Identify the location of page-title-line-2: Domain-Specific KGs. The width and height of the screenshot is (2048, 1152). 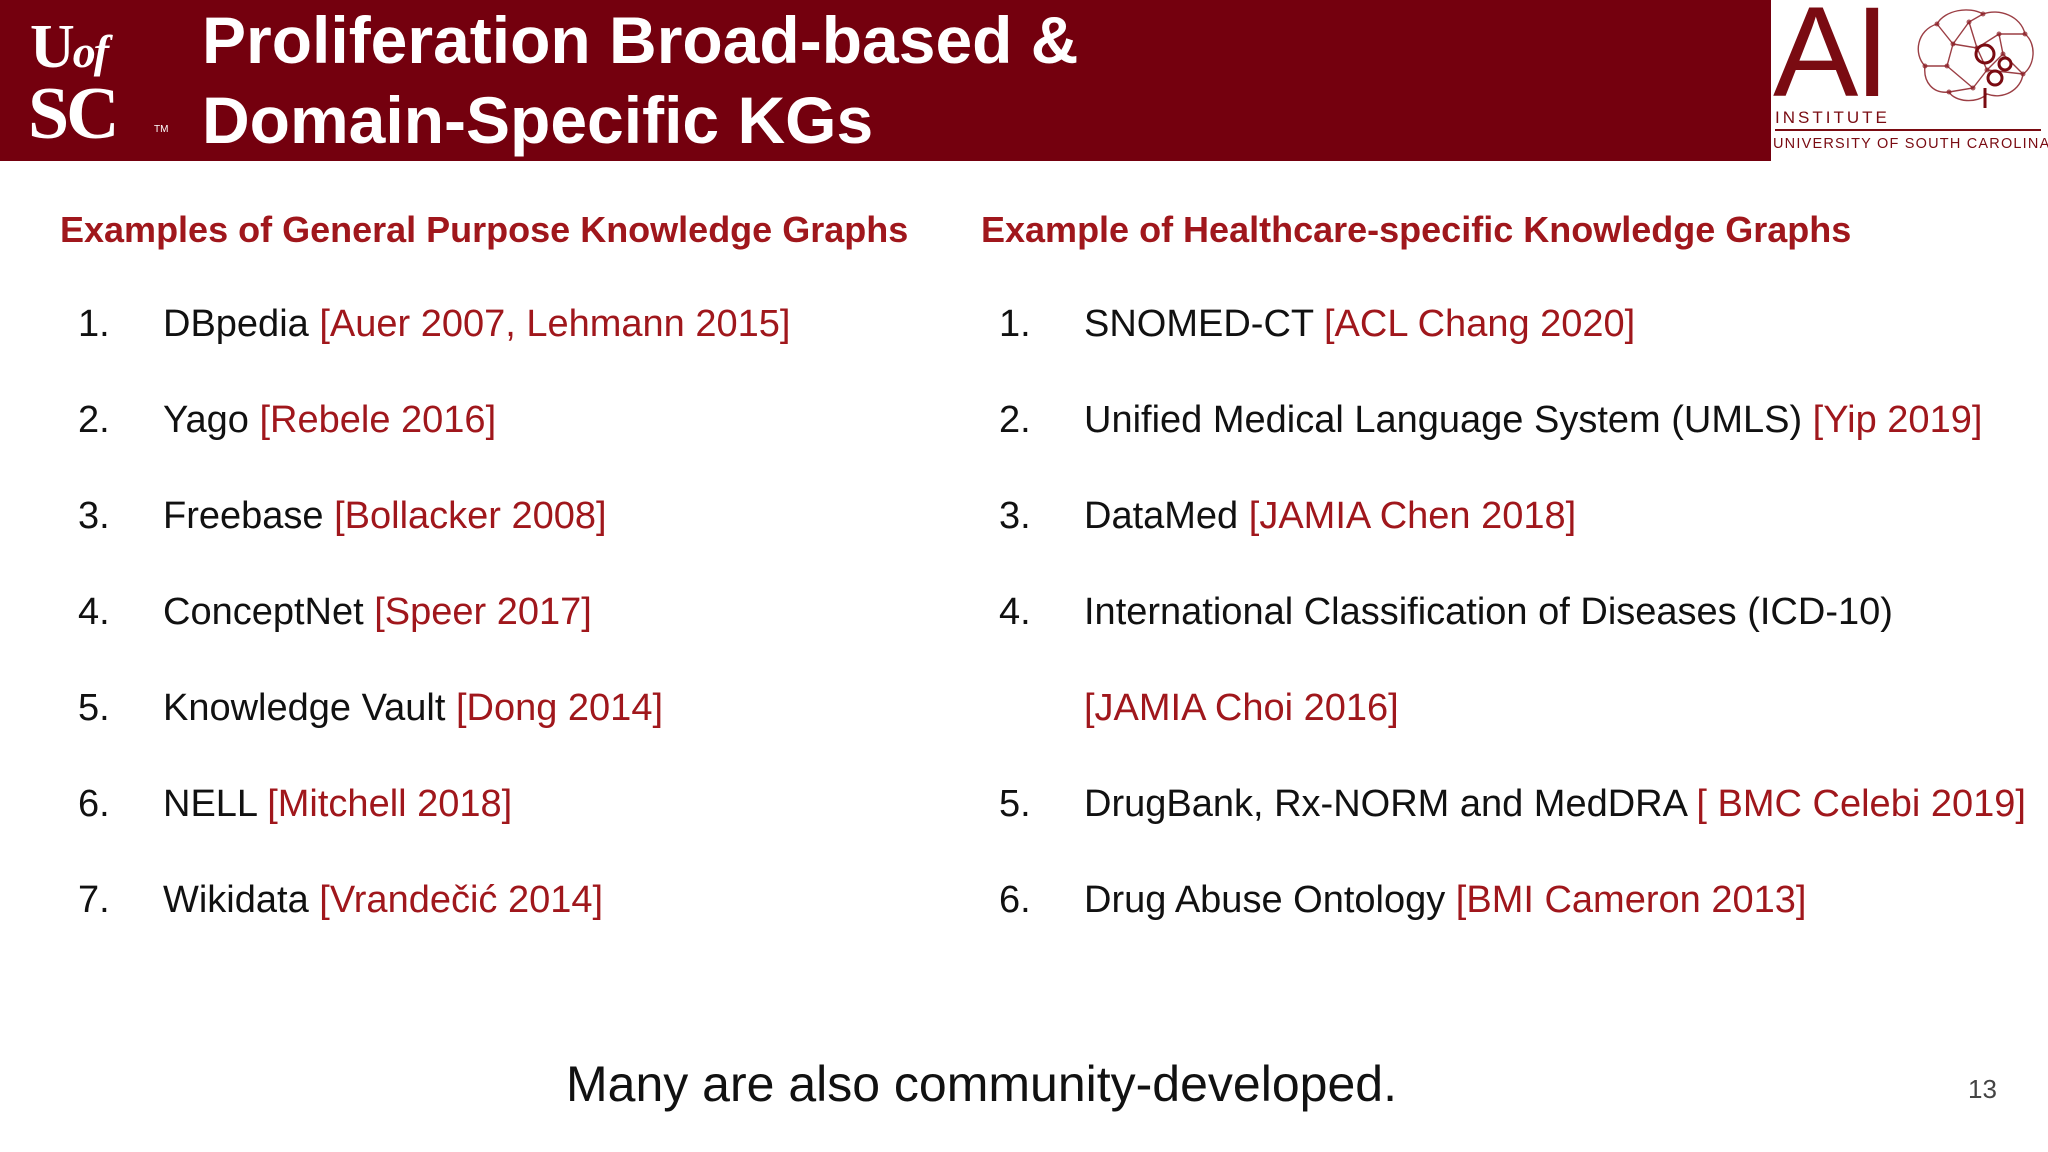
(538, 120).